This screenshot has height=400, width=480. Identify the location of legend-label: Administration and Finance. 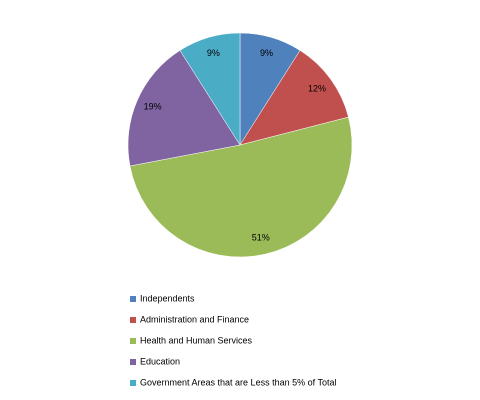
(194, 319).